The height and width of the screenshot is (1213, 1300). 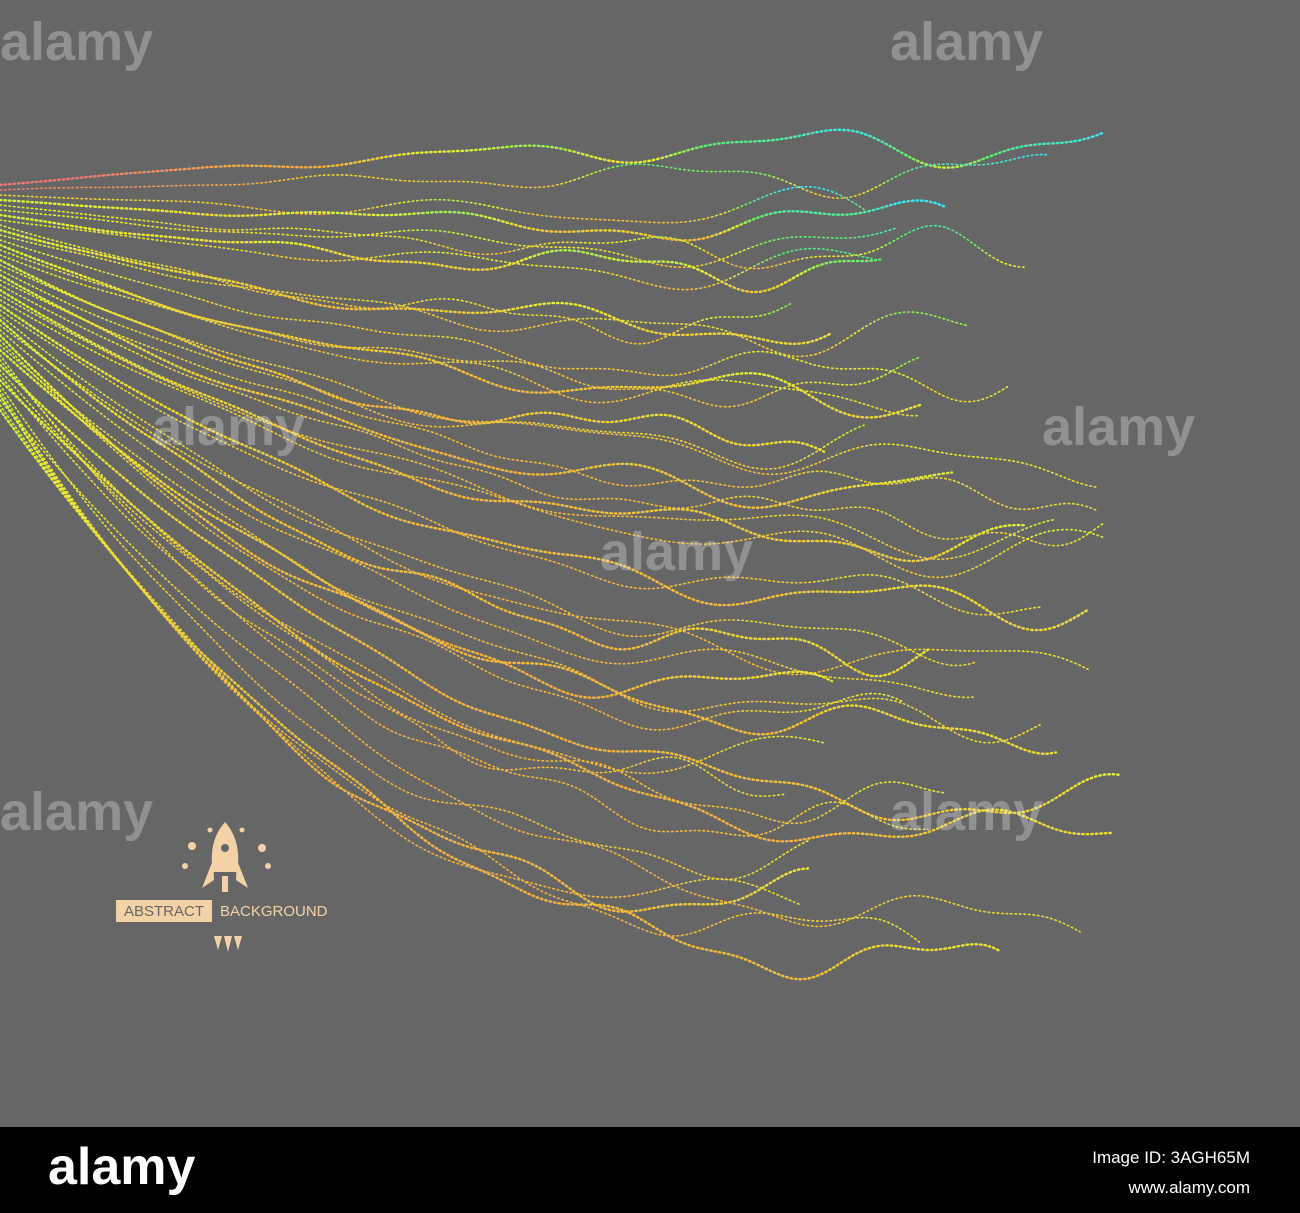 I want to click on footer-logo: alamy, so click(x=122, y=1167).